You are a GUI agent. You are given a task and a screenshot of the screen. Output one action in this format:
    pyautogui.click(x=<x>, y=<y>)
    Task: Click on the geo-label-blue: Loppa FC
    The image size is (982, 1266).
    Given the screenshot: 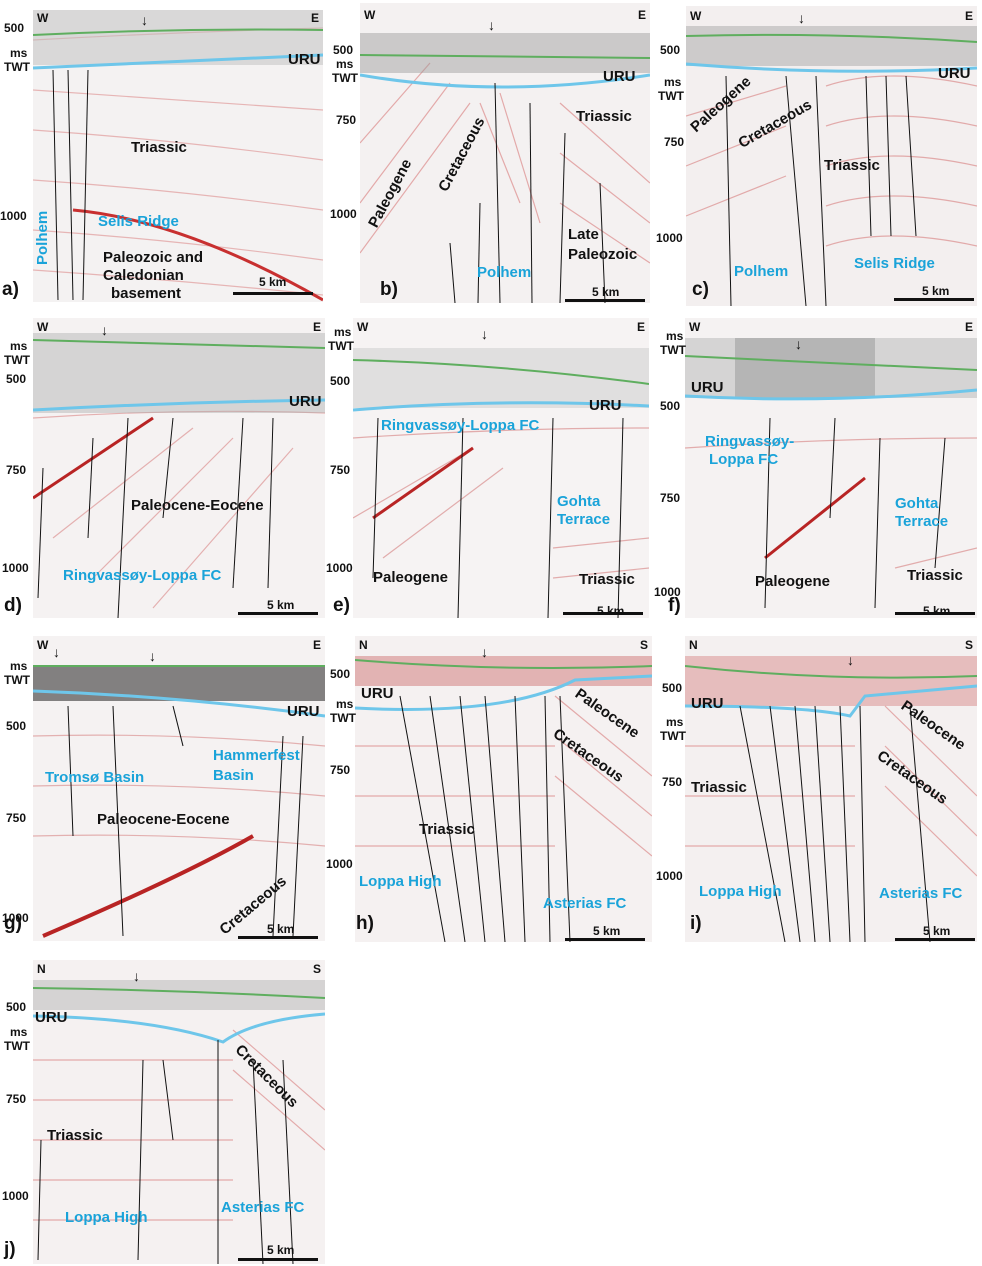 What is the action you would take?
    pyautogui.click(x=744, y=459)
    